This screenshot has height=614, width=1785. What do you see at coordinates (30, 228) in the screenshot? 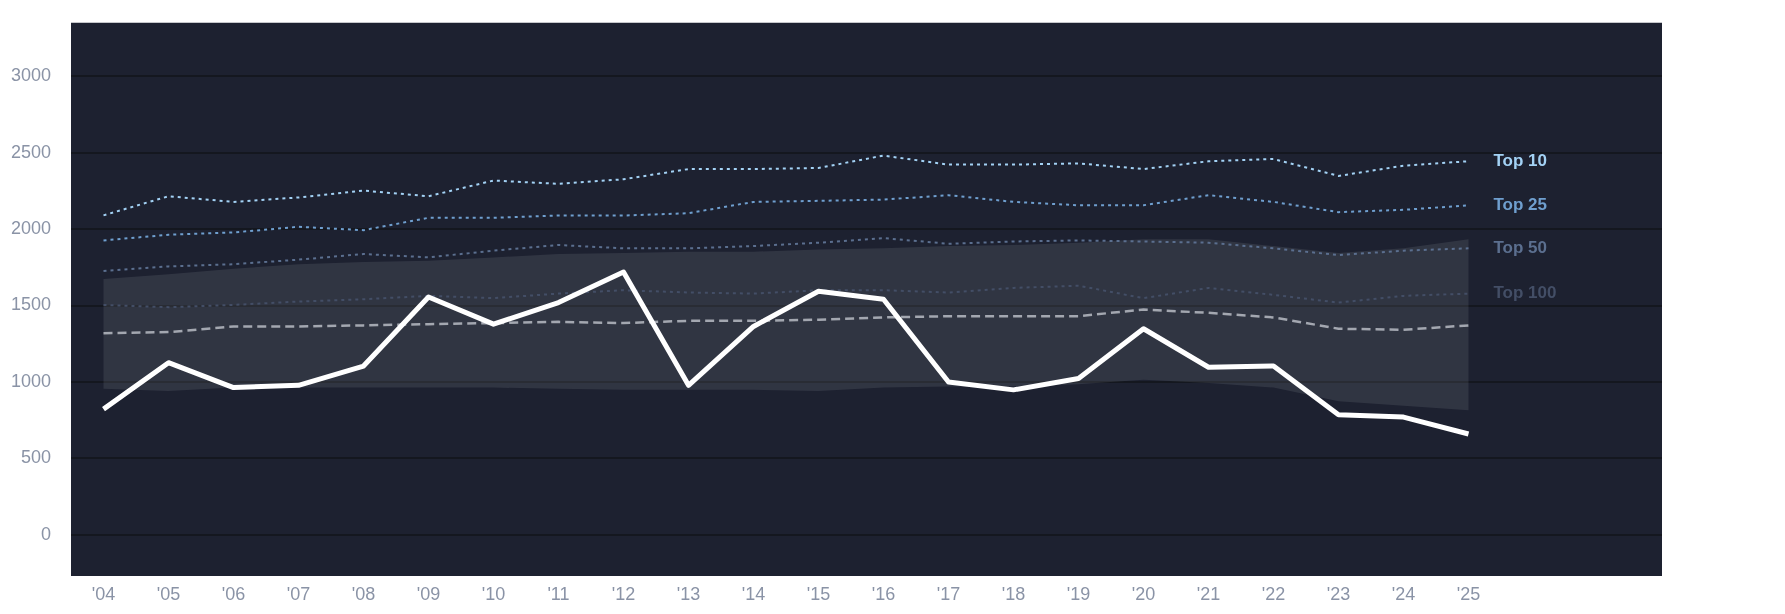
I see `y-tick-label: 2000` at bounding box center [30, 228].